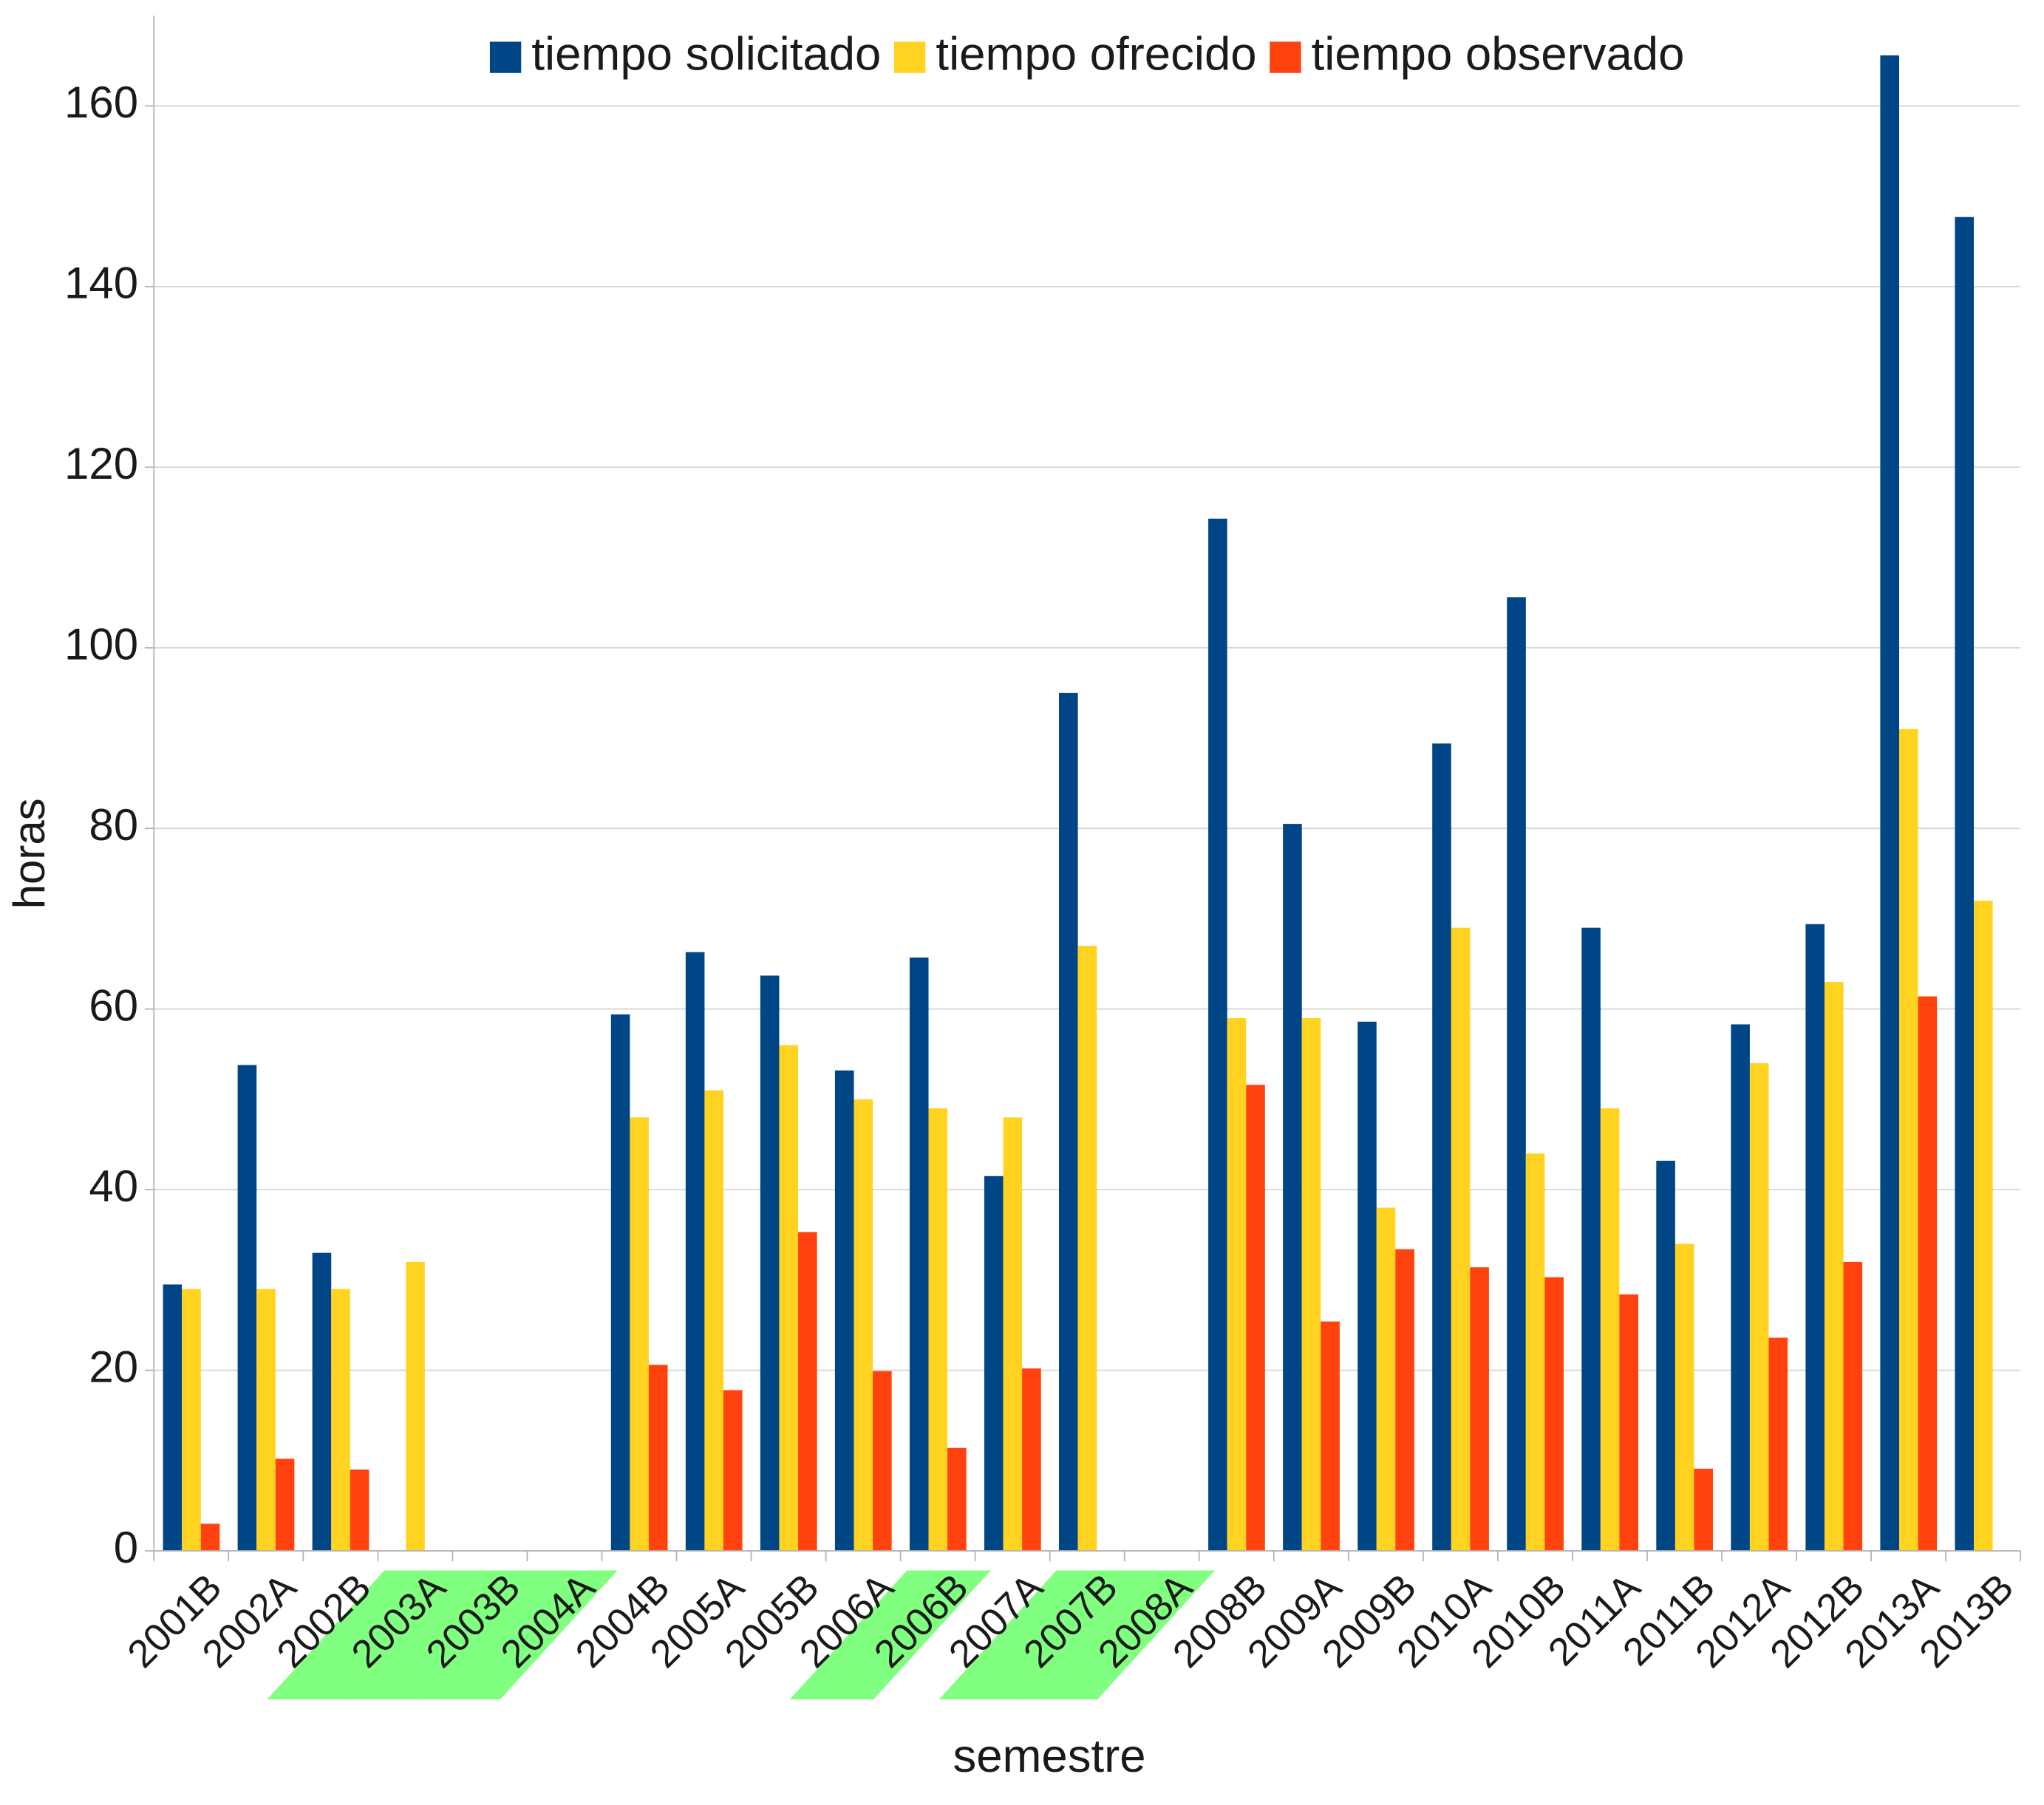 This screenshot has height=1805, width=2044. Describe the element at coordinates (706, 54) in the screenshot. I see `legend-label: tiempo solicitado` at that location.